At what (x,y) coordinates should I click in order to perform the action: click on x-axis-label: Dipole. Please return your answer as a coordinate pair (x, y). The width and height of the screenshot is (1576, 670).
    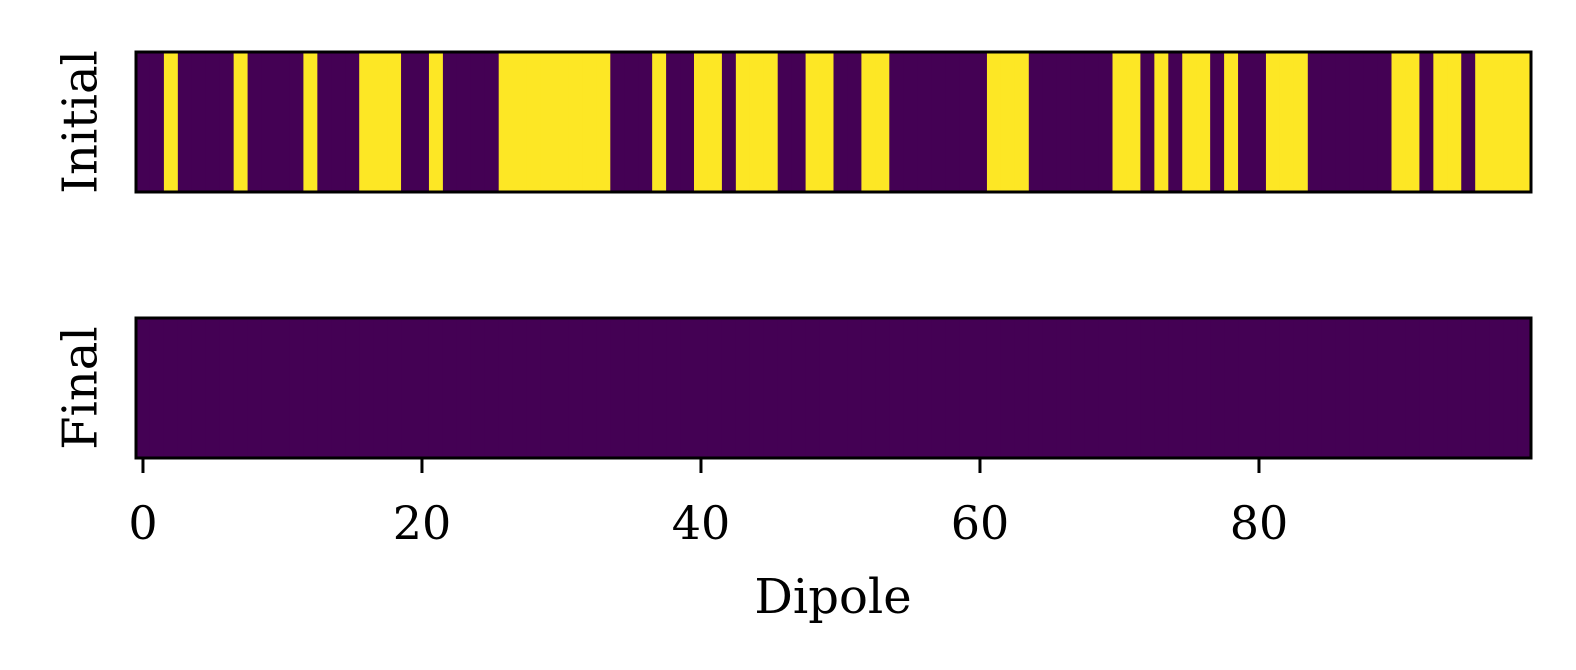
    Looking at the image, I should click on (832, 597).